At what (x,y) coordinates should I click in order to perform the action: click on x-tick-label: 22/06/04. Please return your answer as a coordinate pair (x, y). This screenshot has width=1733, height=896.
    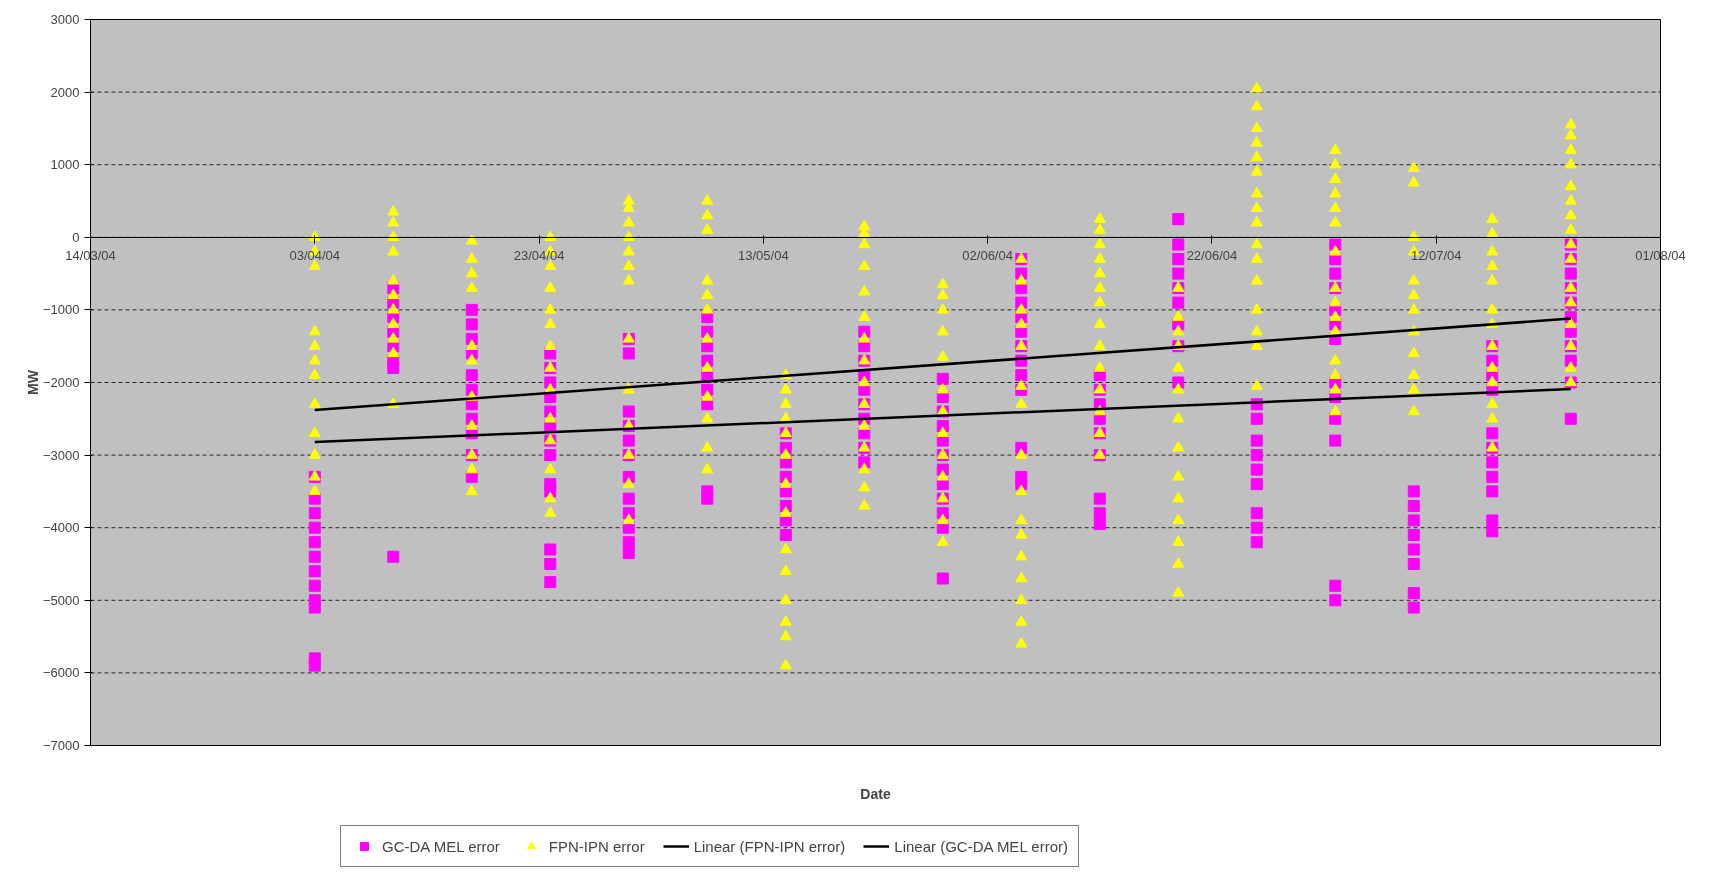
    Looking at the image, I should click on (1212, 256).